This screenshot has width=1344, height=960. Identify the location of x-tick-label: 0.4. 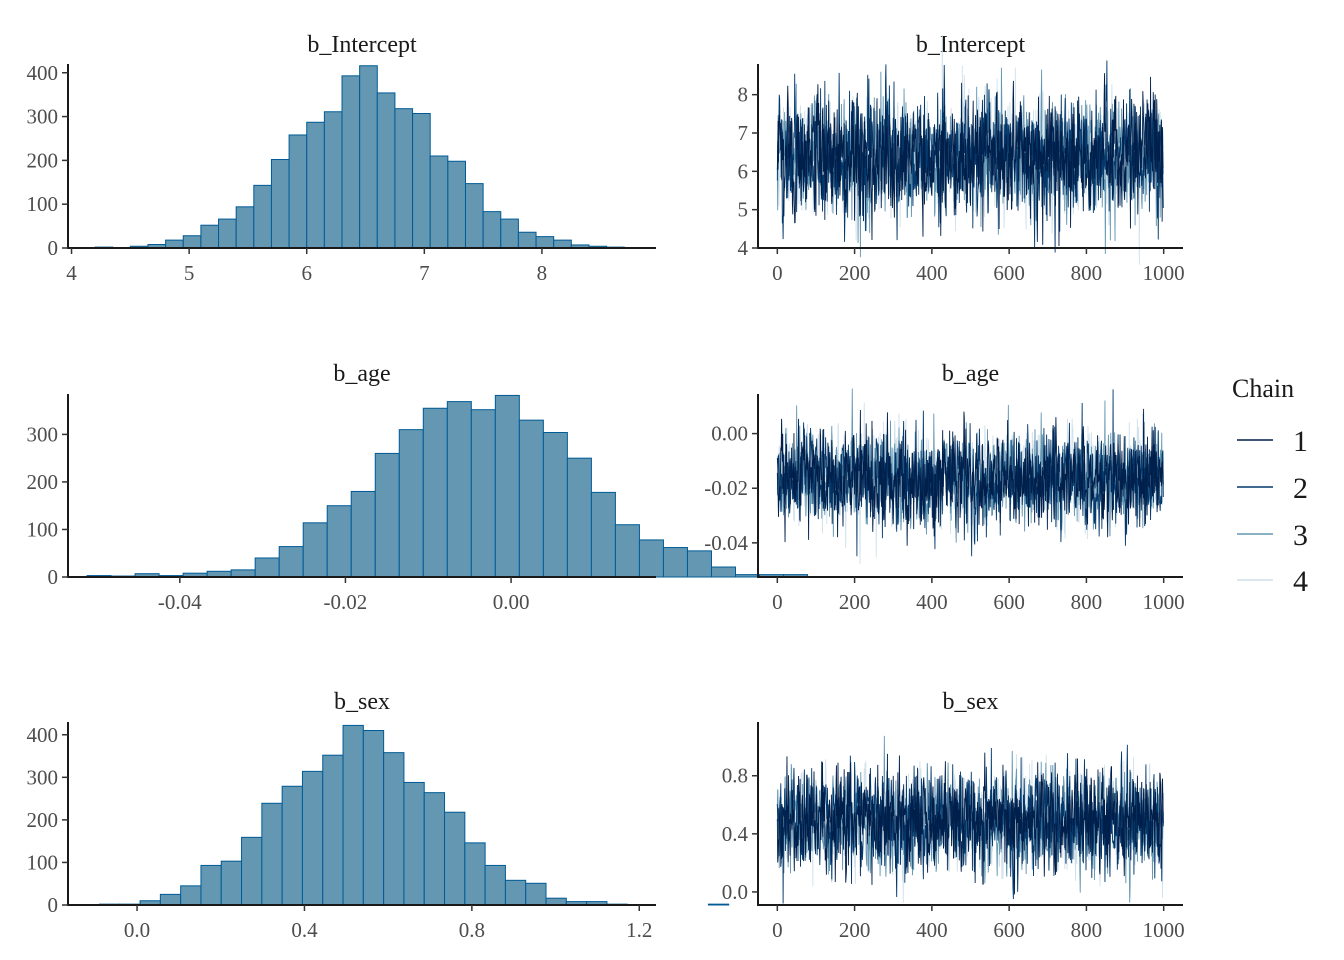
(304, 930).